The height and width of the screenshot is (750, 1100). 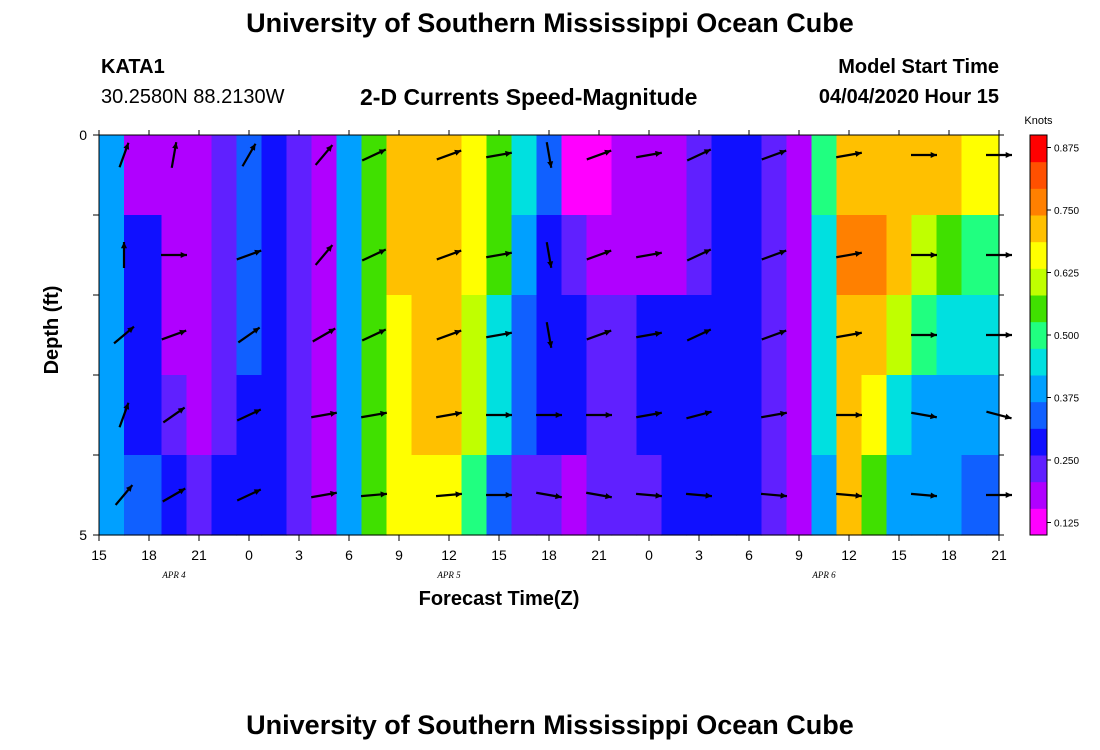 I want to click on y-tick-label: 0, so click(x=83, y=135).